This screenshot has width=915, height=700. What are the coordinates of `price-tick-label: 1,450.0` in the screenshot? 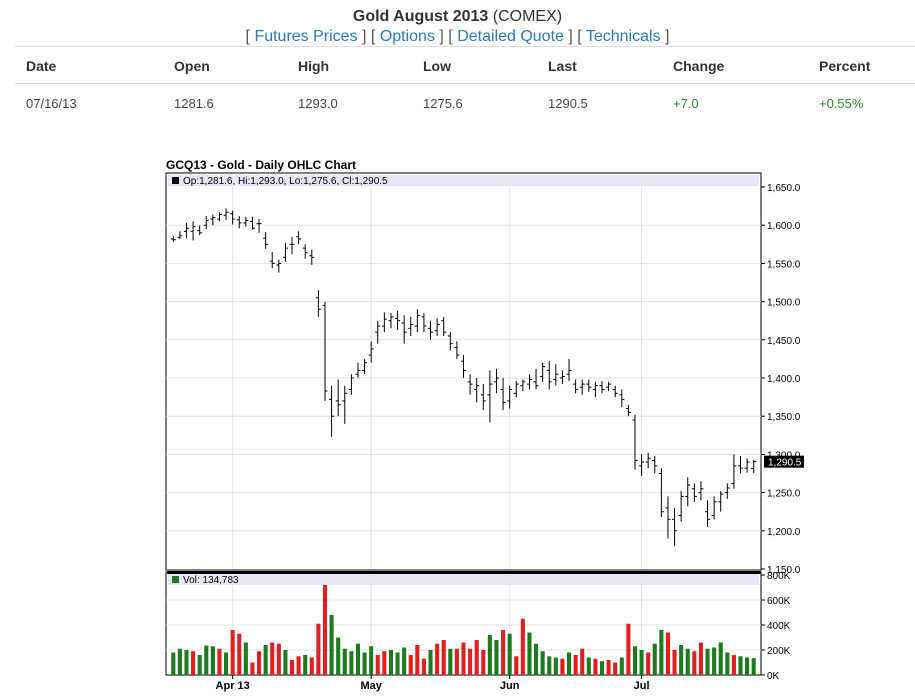 It's located at (784, 341).